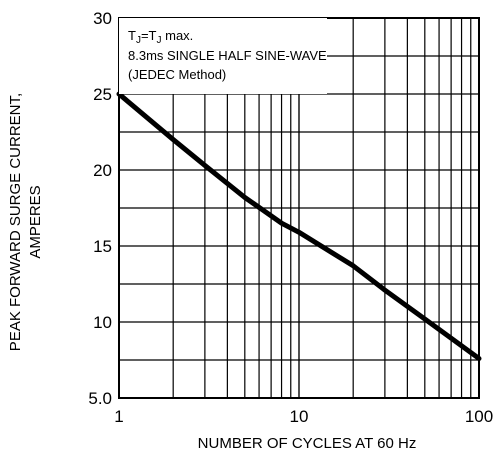 Image resolution: width=497 pixels, height=461 pixels. I want to click on x-tick-label: 10, so click(299, 416).